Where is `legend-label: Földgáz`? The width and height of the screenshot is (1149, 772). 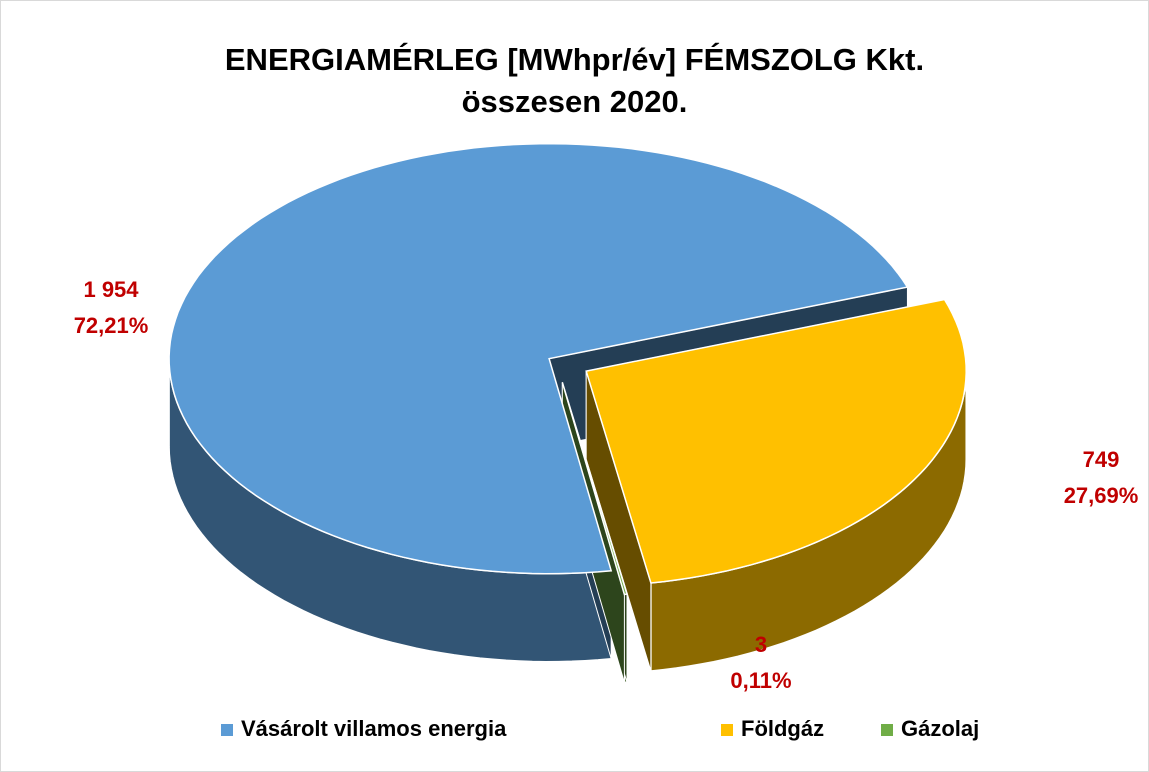 legend-label: Földgáz is located at coordinates (782, 728).